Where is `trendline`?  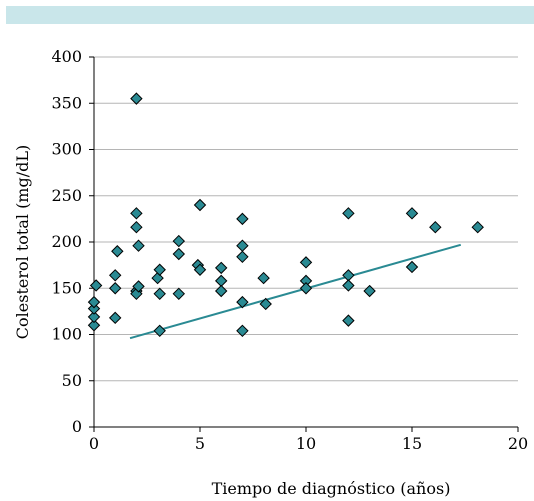
trendline is located at coordinates (295, 291).